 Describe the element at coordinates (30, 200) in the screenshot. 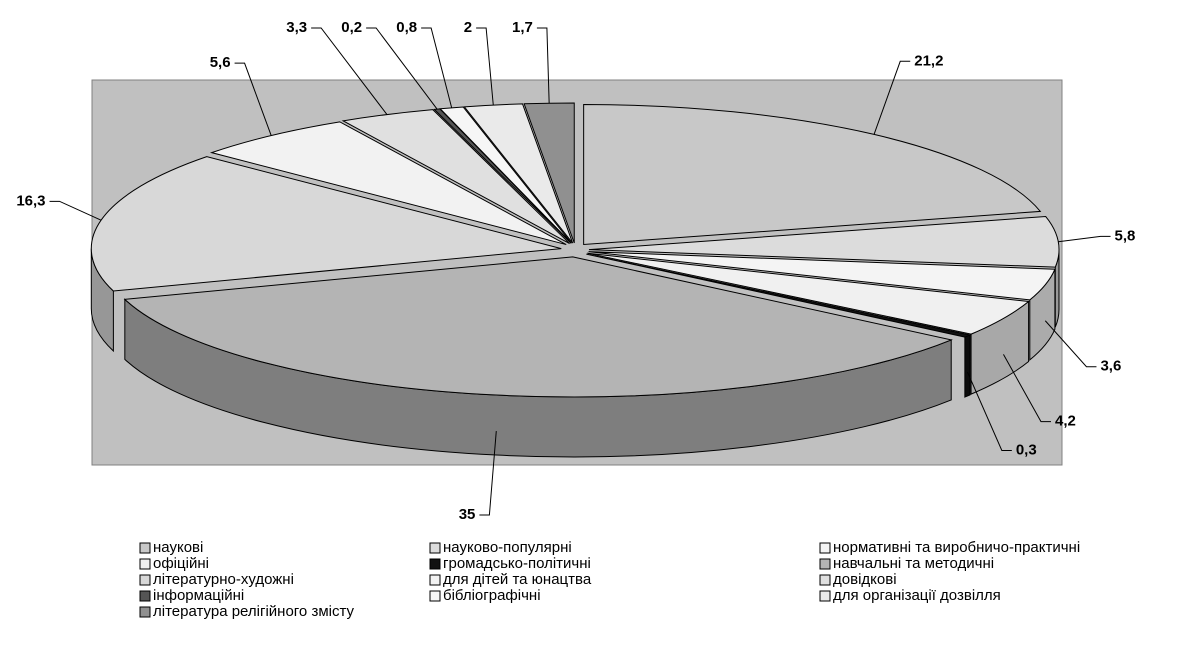

I see `data-label: 16,3` at that location.